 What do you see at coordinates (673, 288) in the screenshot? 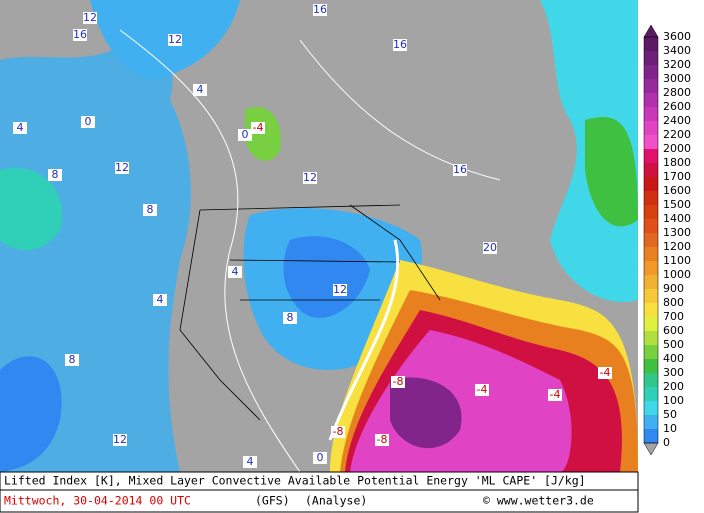
I see `colorbar-label: 900` at bounding box center [673, 288].